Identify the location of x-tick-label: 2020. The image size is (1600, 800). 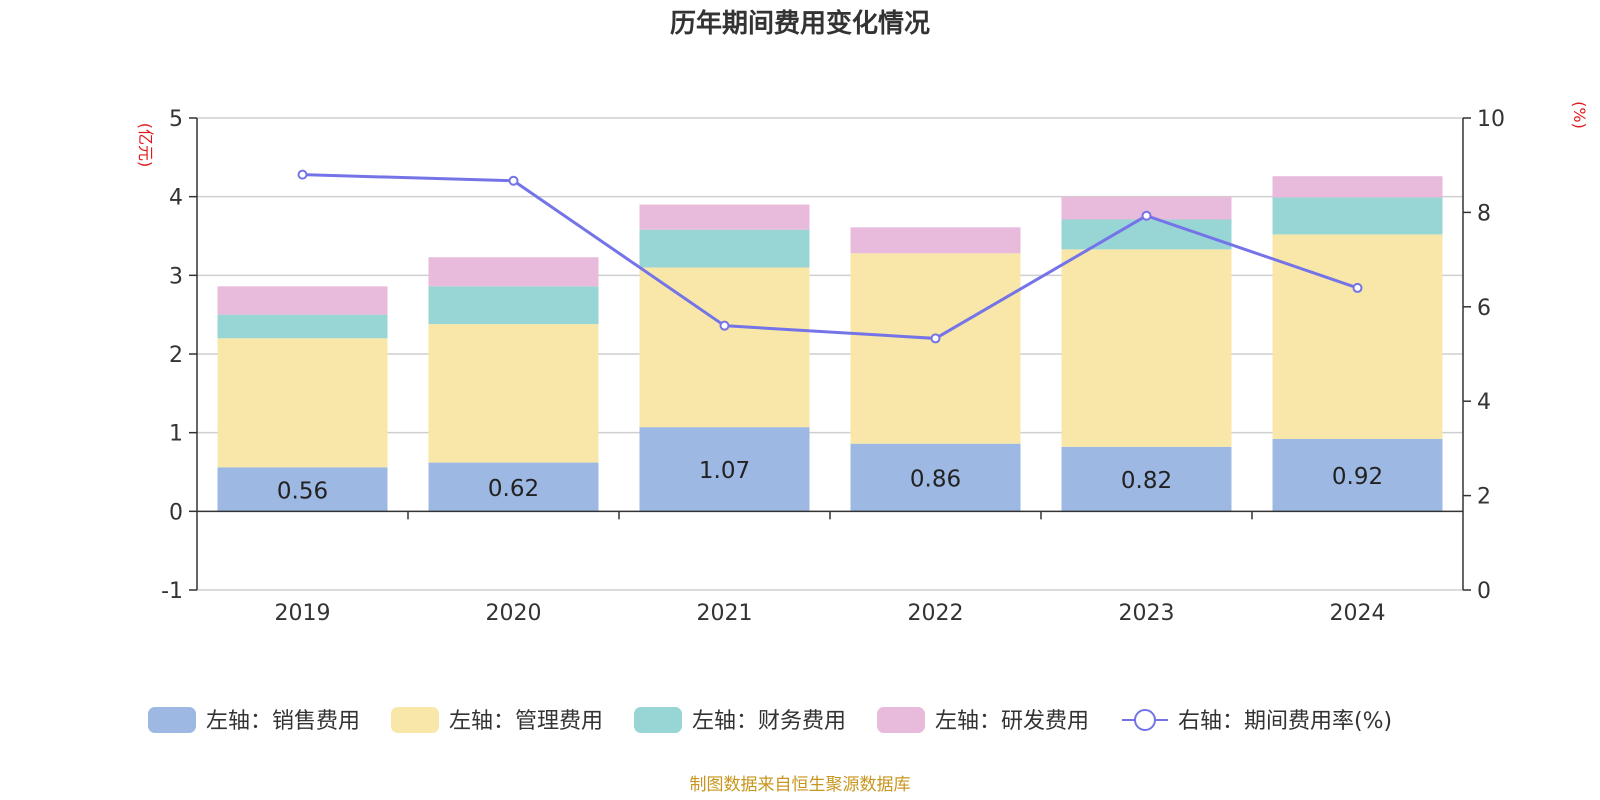
(514, 613).